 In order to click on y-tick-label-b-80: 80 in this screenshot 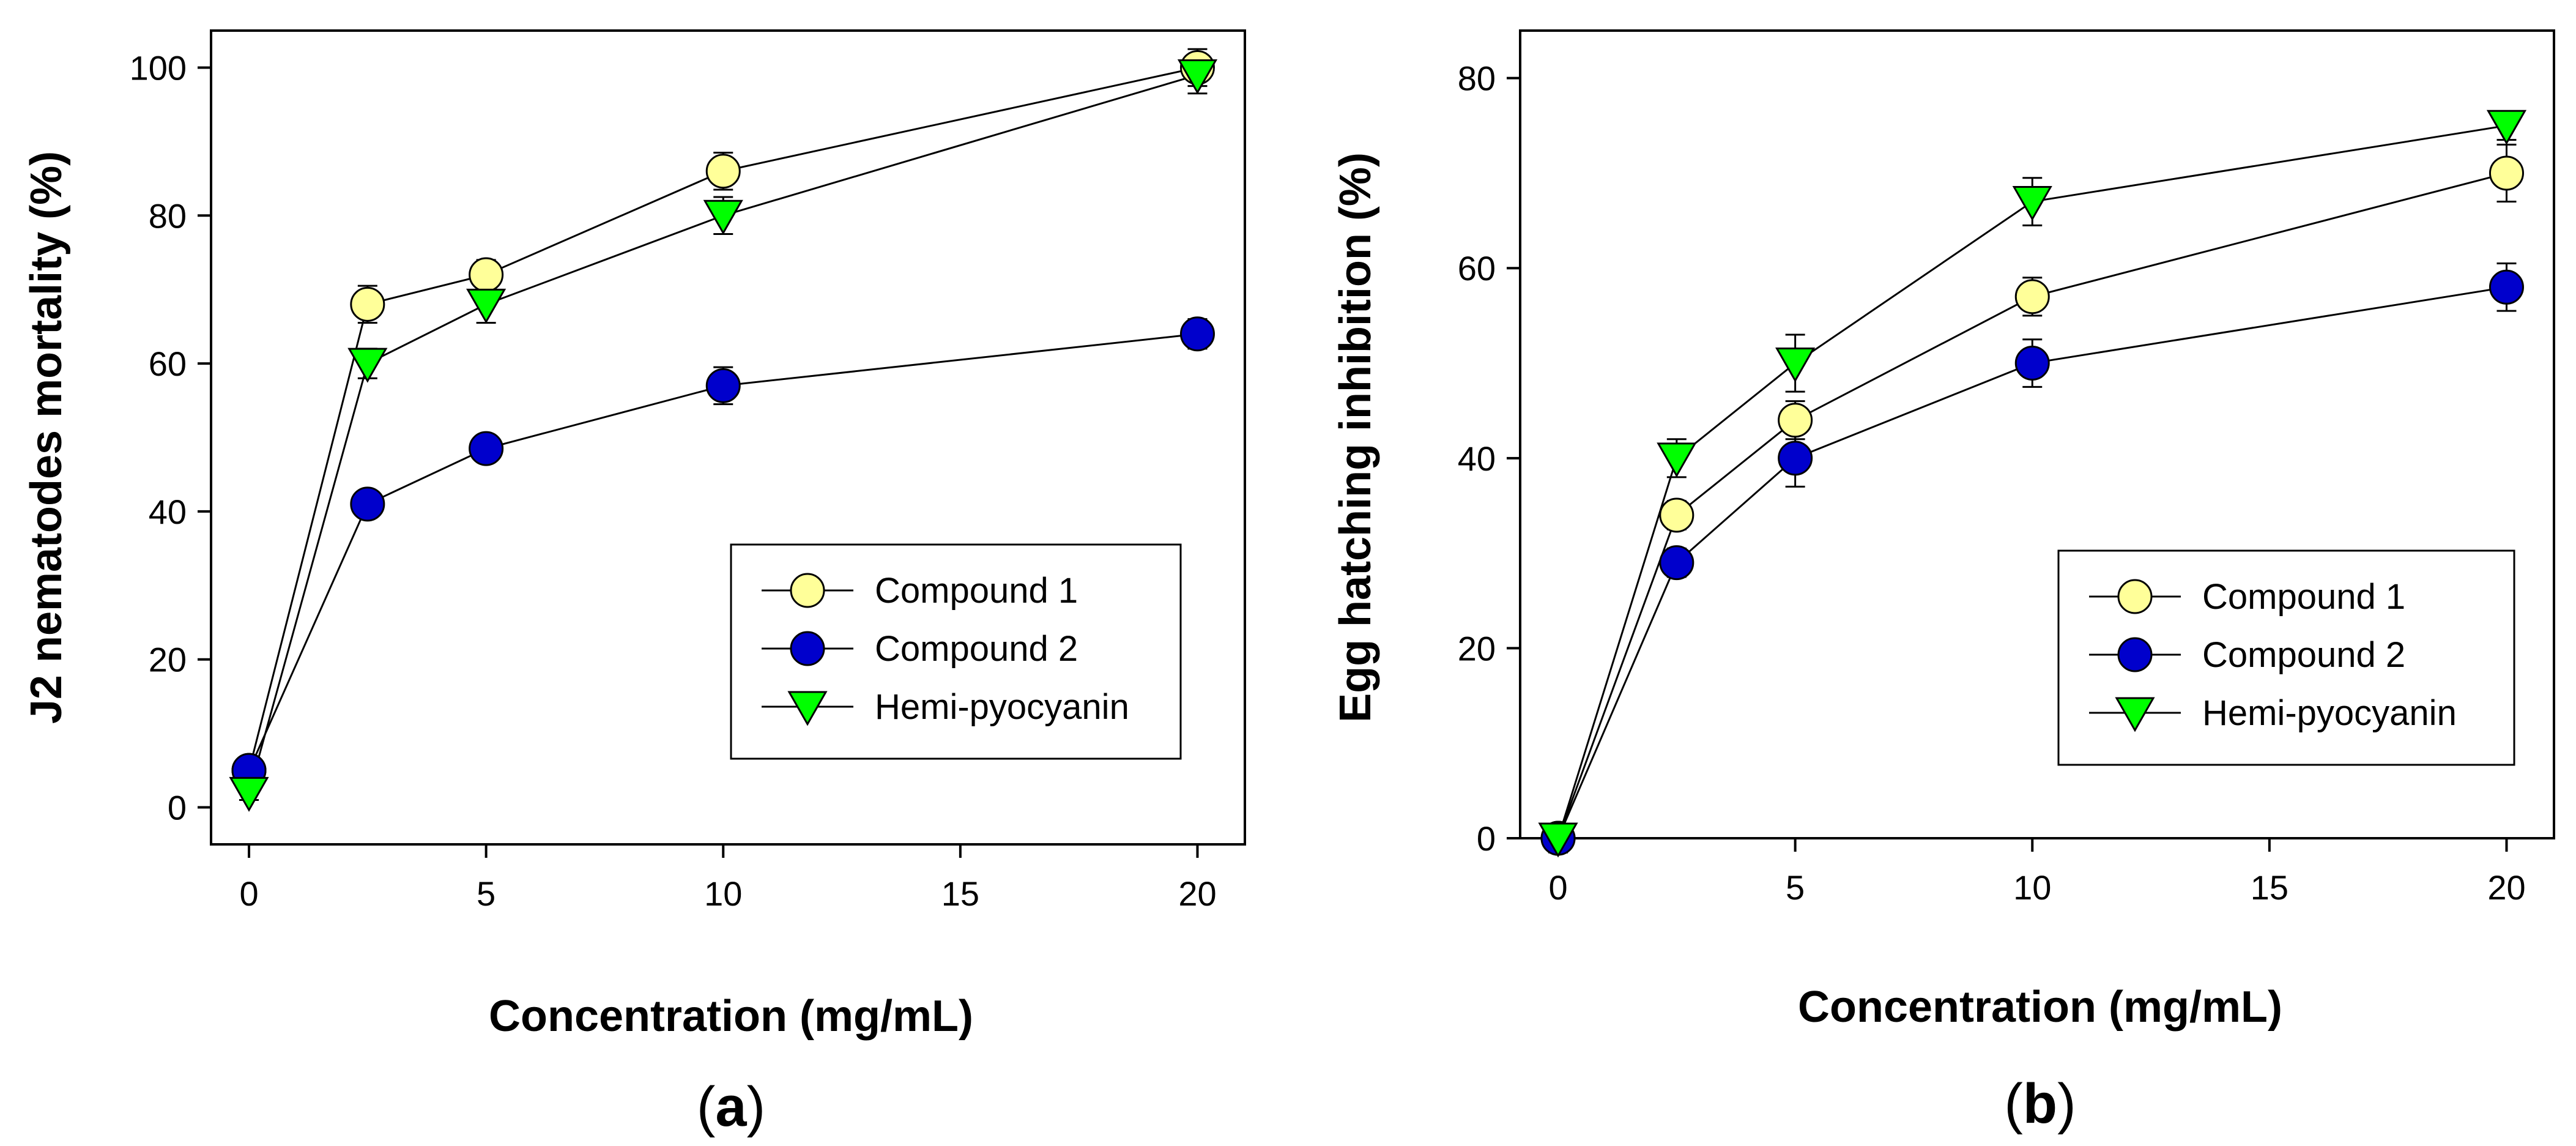, I will do `click(1477, 79)`.